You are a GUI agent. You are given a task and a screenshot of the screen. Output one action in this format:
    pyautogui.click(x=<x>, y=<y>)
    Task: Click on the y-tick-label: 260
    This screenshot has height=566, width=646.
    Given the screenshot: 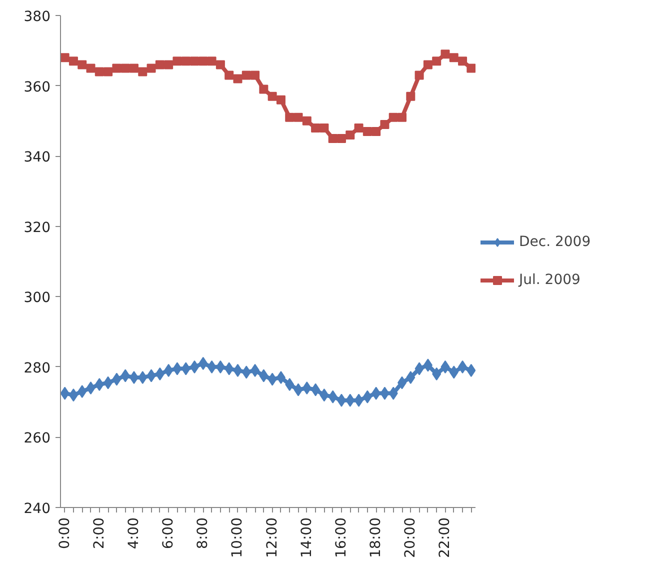 What is the action you would take?
    pyautogui.click(x=37, y=438)
    